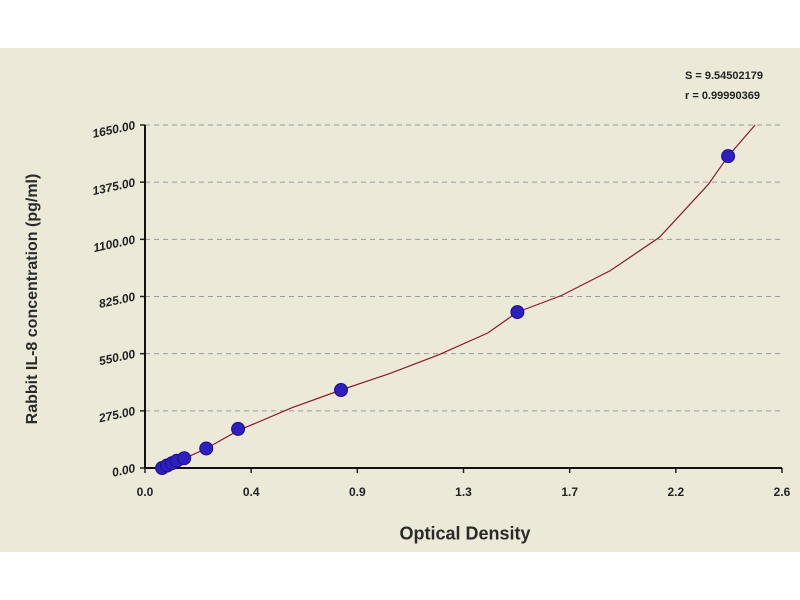 The height and width of the screenshot is (600, 800). Describe the element at coordinates (117, 300) in the screenshot. I see `y-tick-label: 825.00` at that location.